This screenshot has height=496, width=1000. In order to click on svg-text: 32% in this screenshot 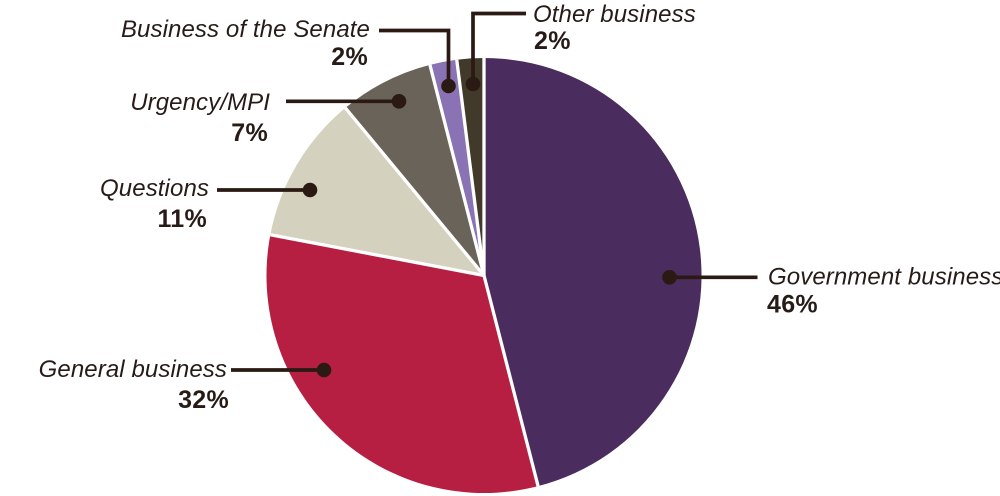, I will do `click(203, 400)`.